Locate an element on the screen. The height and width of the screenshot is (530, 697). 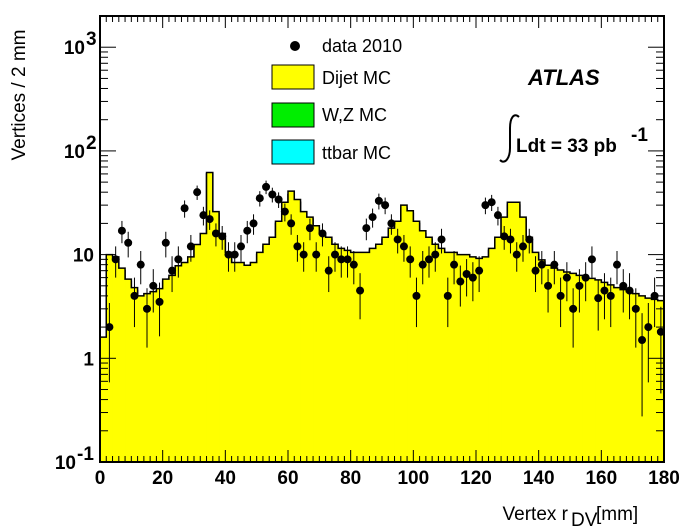
legend-marker-data is located at coordinates (295, 46).